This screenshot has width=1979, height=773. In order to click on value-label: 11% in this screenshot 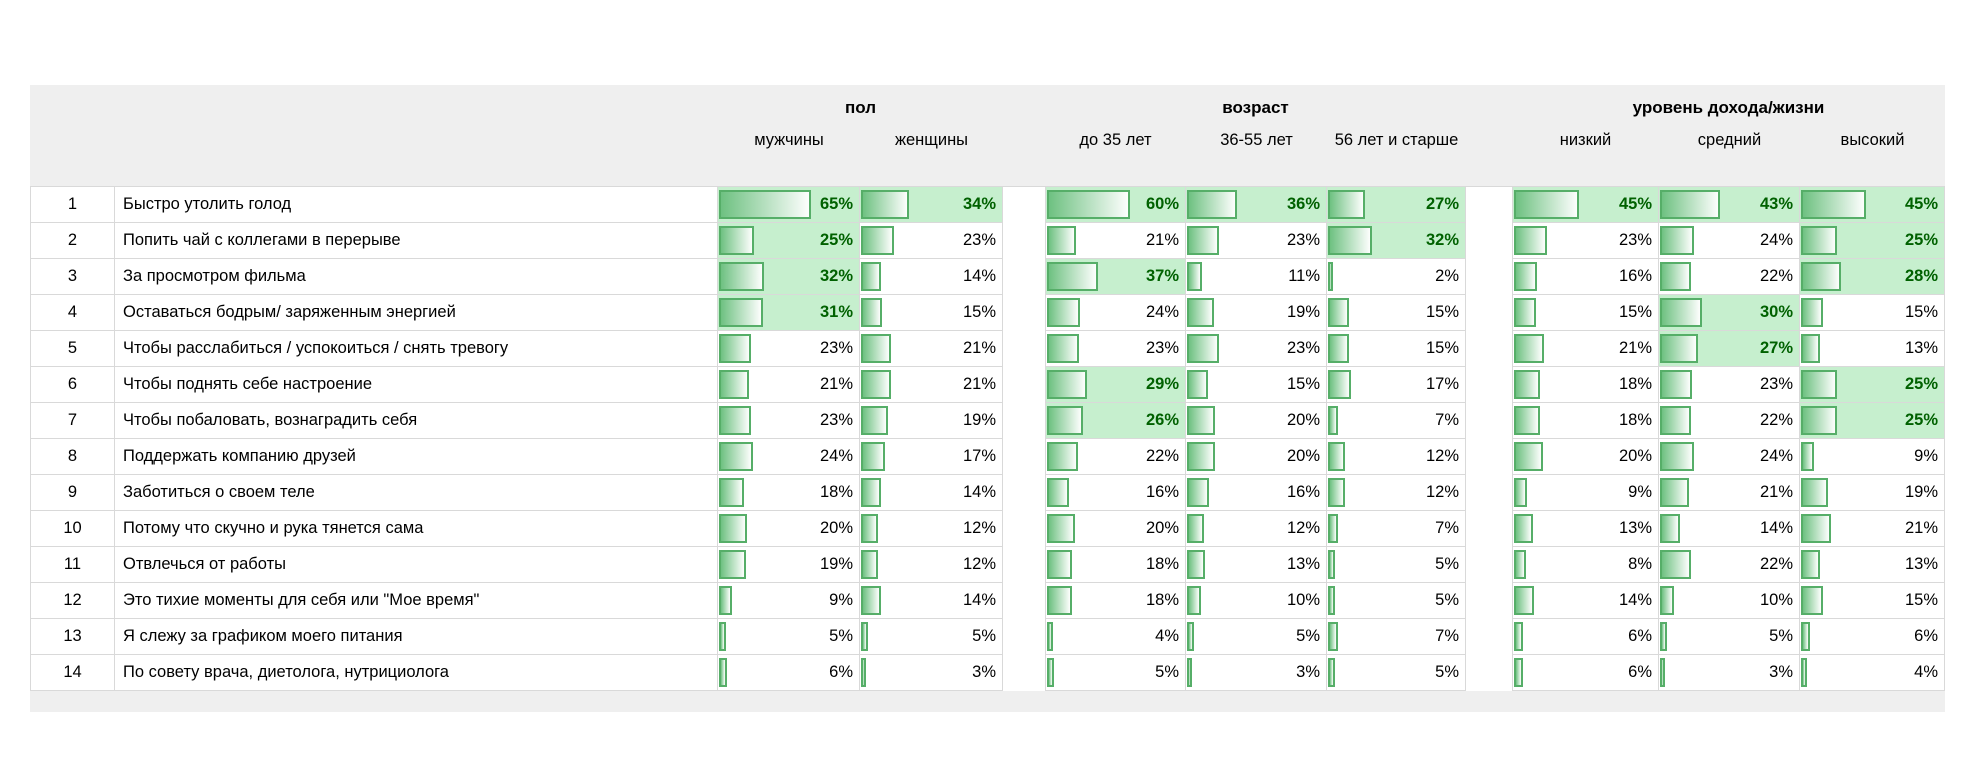, I will do `click(1304, 276)`.